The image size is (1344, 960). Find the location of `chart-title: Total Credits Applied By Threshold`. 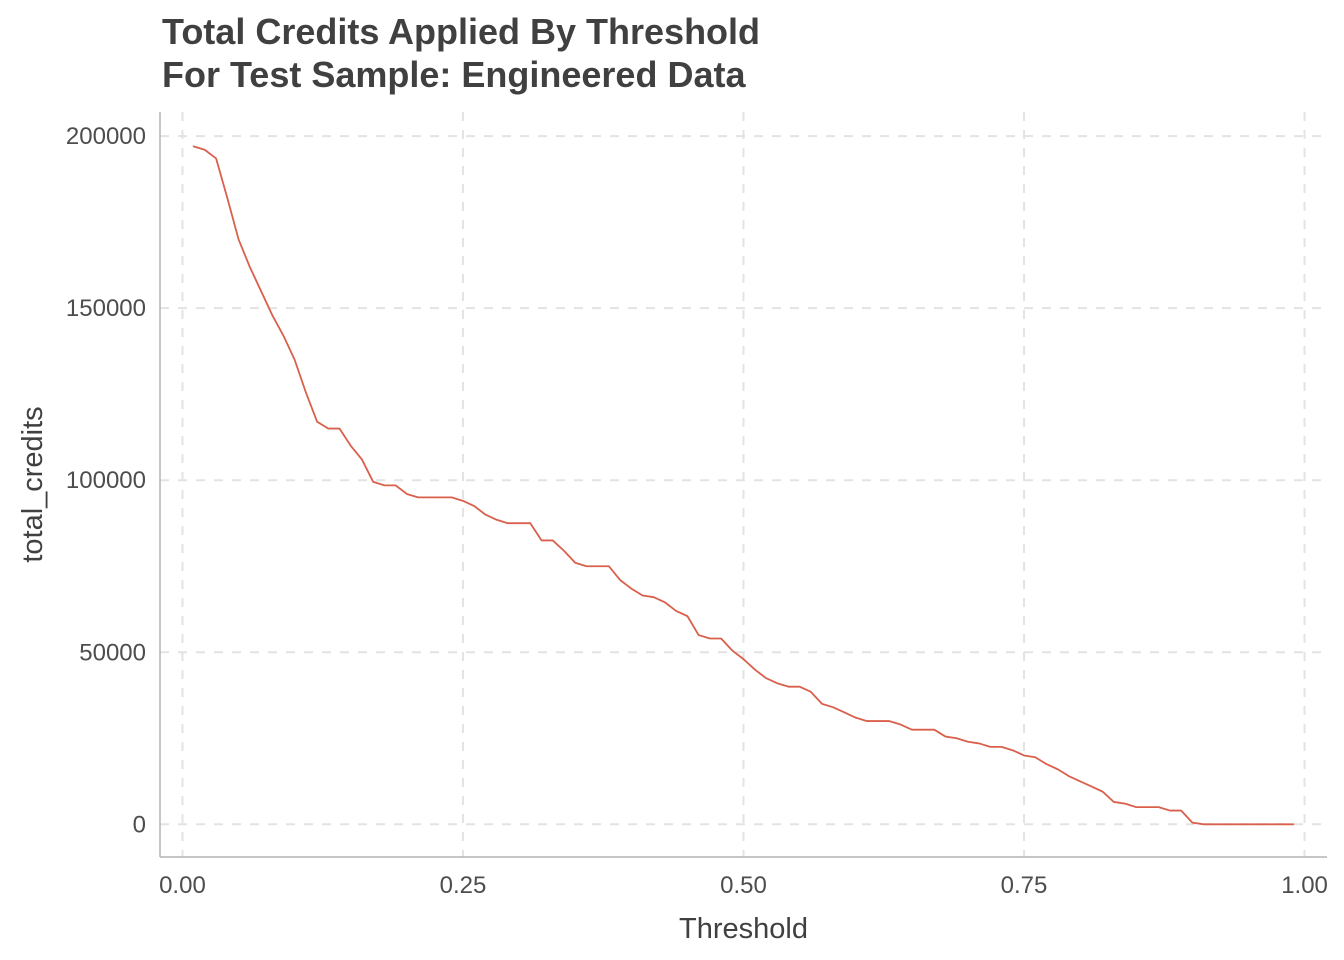

chart-title: Total Credits Applied By Threshold is located at coordinates (461, 31).